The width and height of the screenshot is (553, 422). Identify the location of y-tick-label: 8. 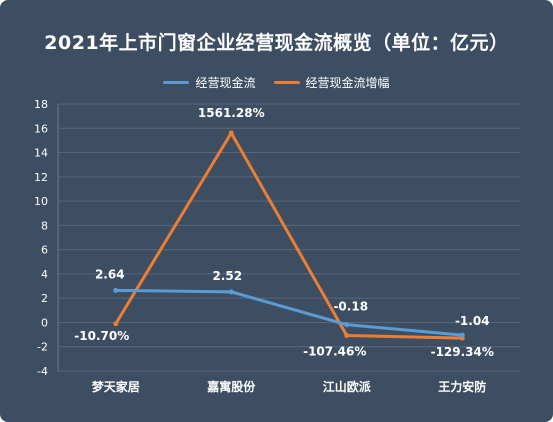
(44, 225).